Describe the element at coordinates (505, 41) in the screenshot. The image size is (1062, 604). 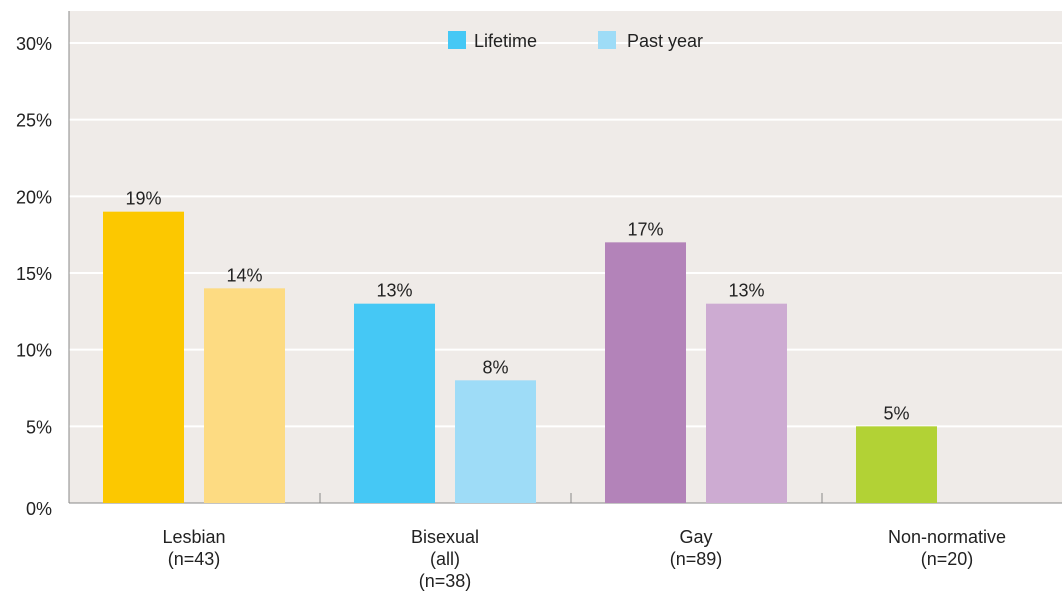
I see `legend-label: Lifetime` at that location.